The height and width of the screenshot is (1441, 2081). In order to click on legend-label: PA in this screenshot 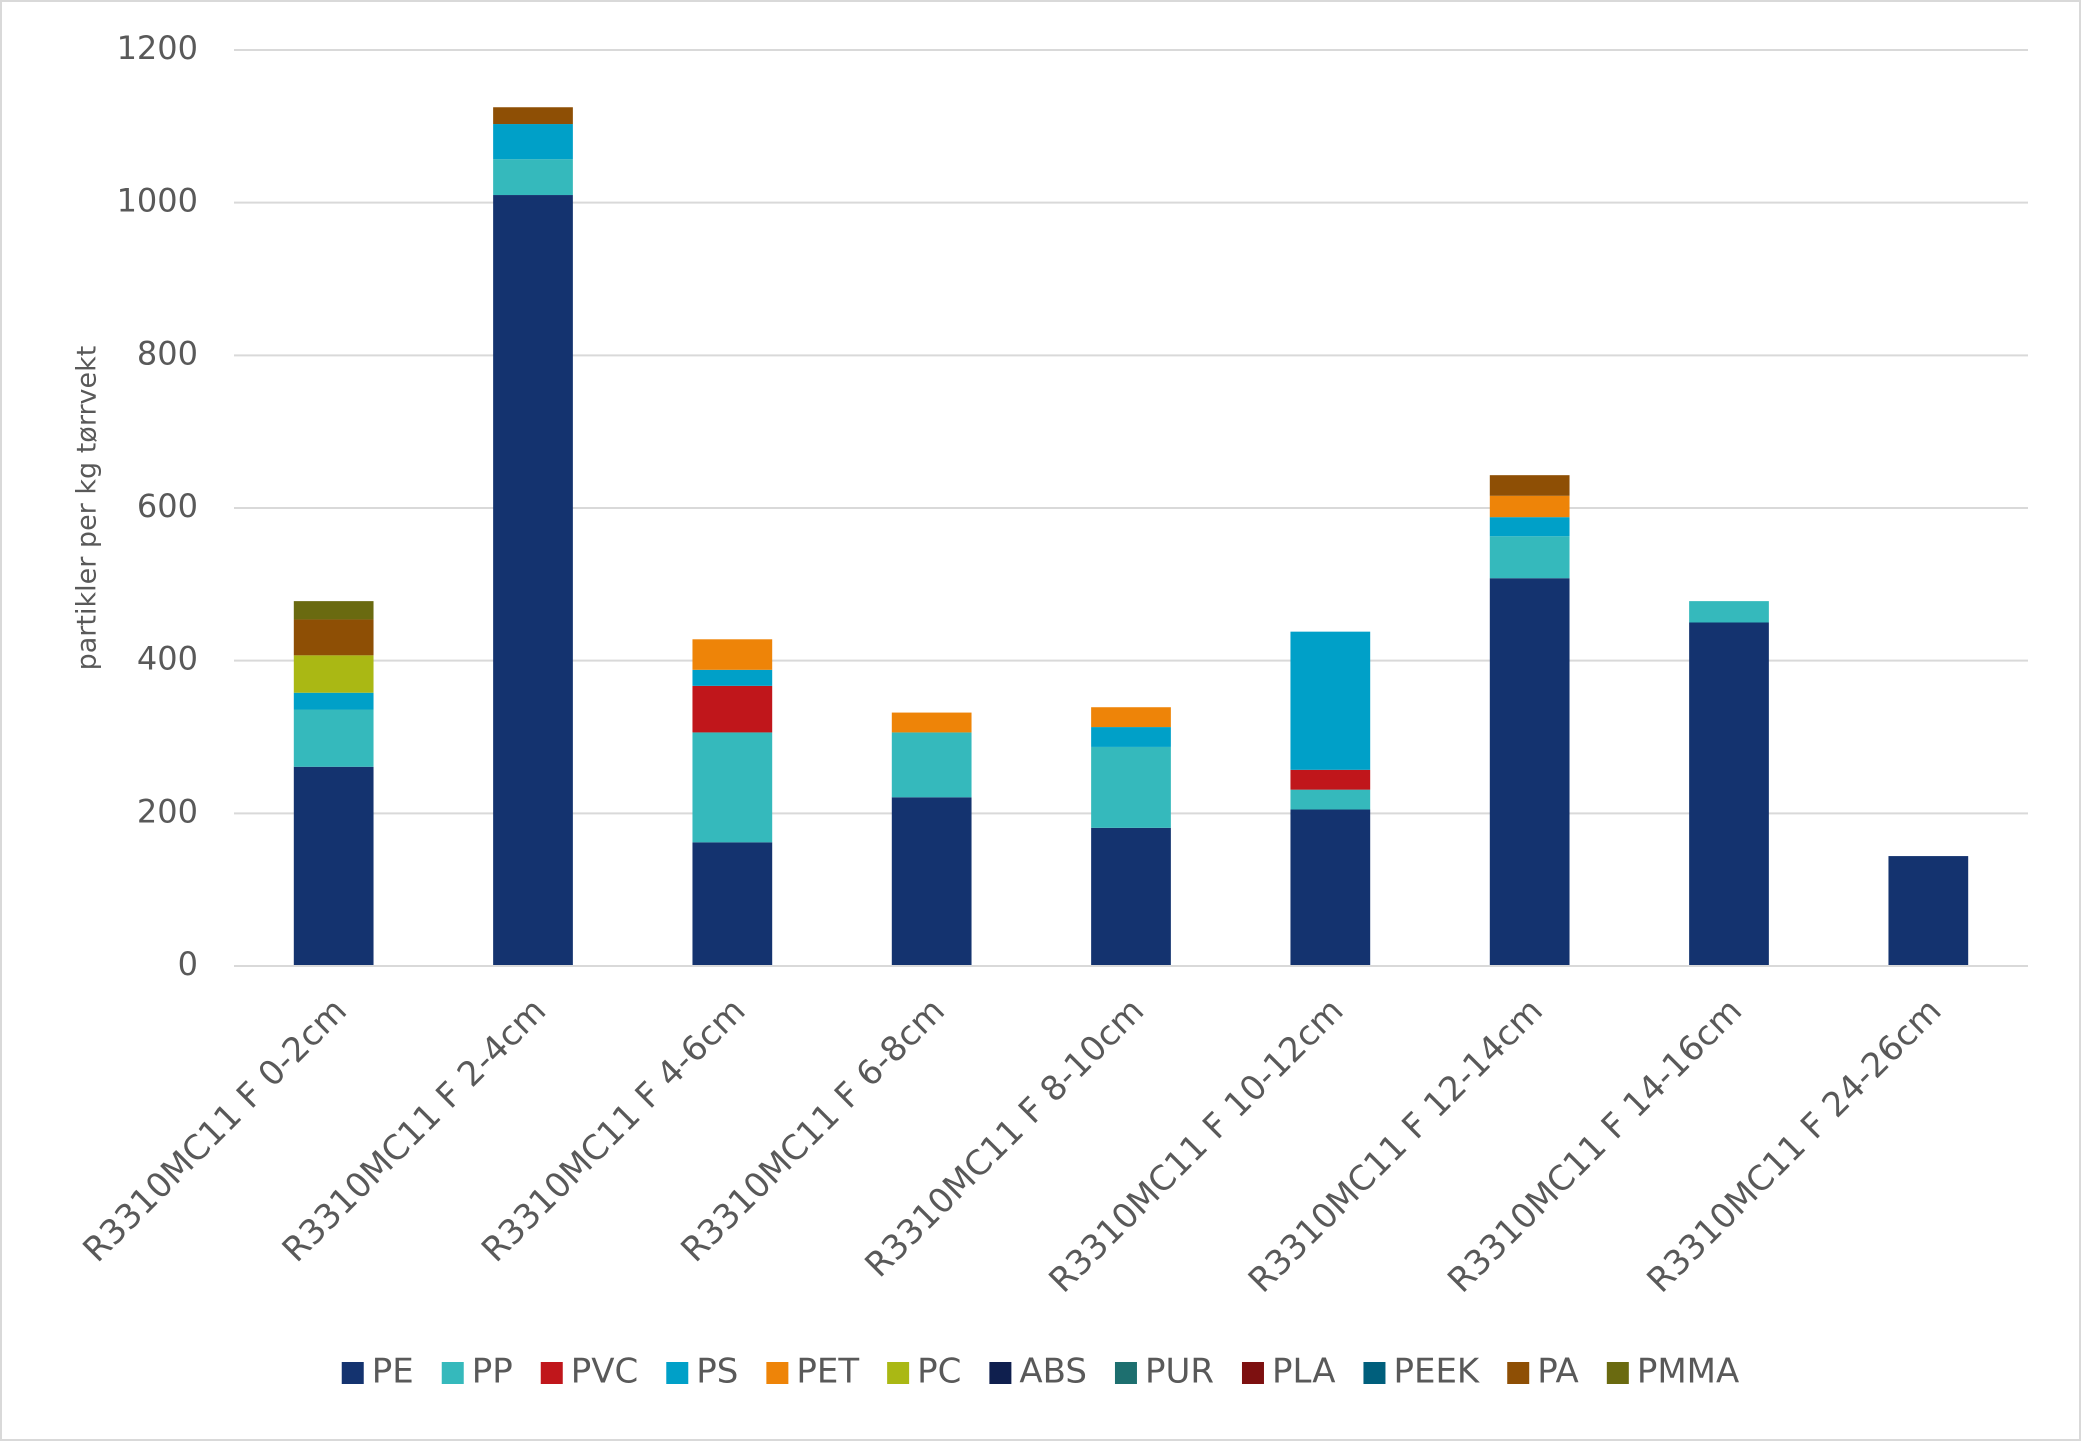, I will do `click(1558, 1372)`.